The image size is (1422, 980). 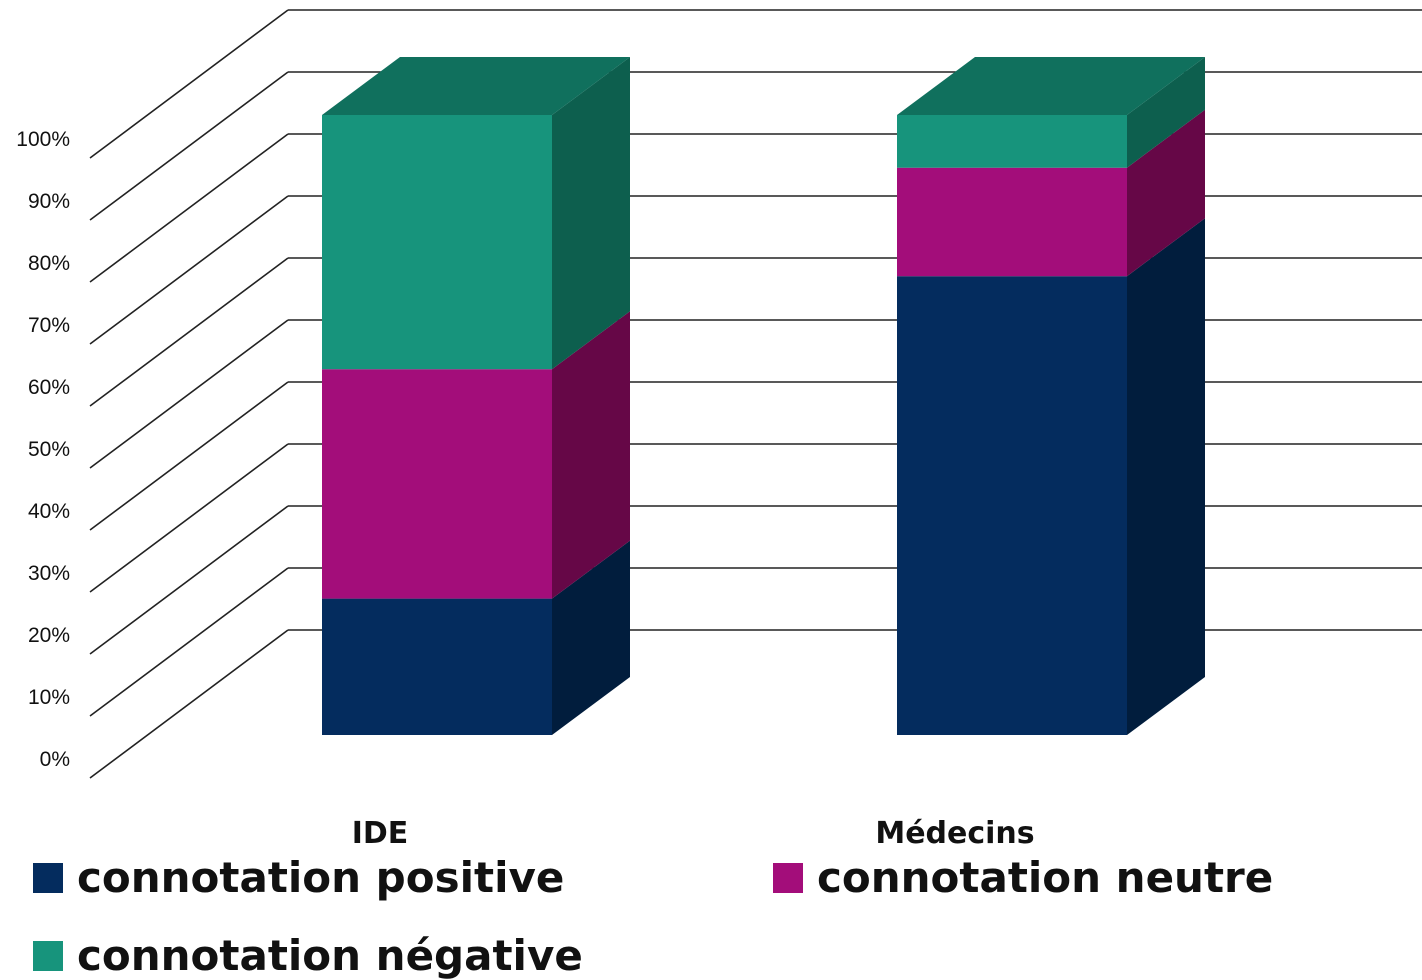 What do you see at coordinates (49, 697) in the screenshot?
I see `y-tick-label: 10%` at bounding box center [49, 697].